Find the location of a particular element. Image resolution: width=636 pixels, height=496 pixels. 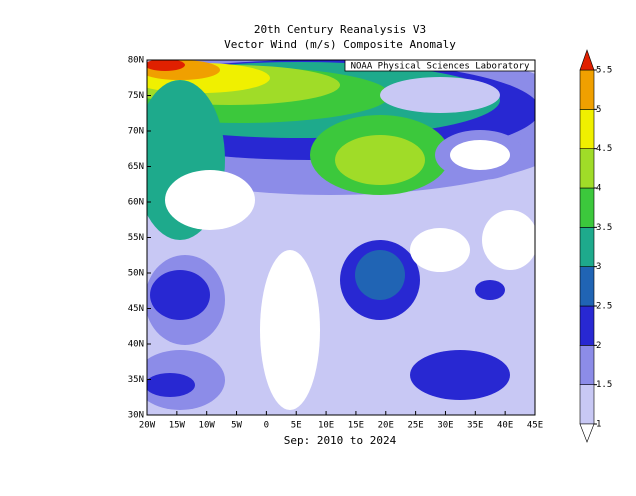

colorbar-label: 5.5 is located at coordinates (604, 71).